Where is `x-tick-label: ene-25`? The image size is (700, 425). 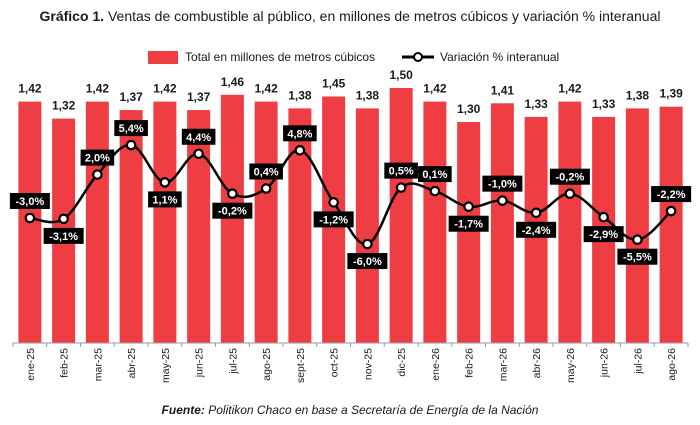
x-tick-label: ene-25 is located at coordinates (31, 364).